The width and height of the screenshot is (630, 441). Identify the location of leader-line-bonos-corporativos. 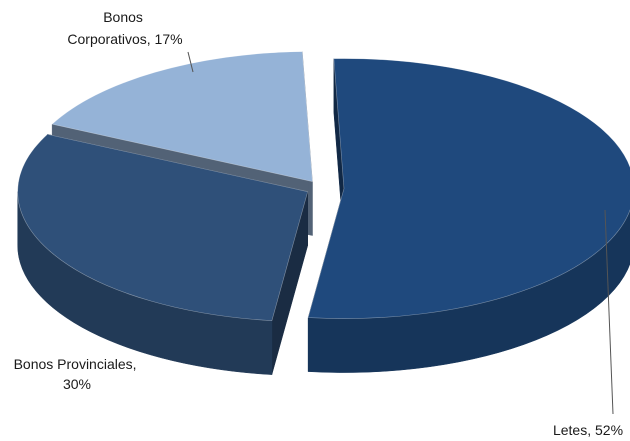
(190, 62).